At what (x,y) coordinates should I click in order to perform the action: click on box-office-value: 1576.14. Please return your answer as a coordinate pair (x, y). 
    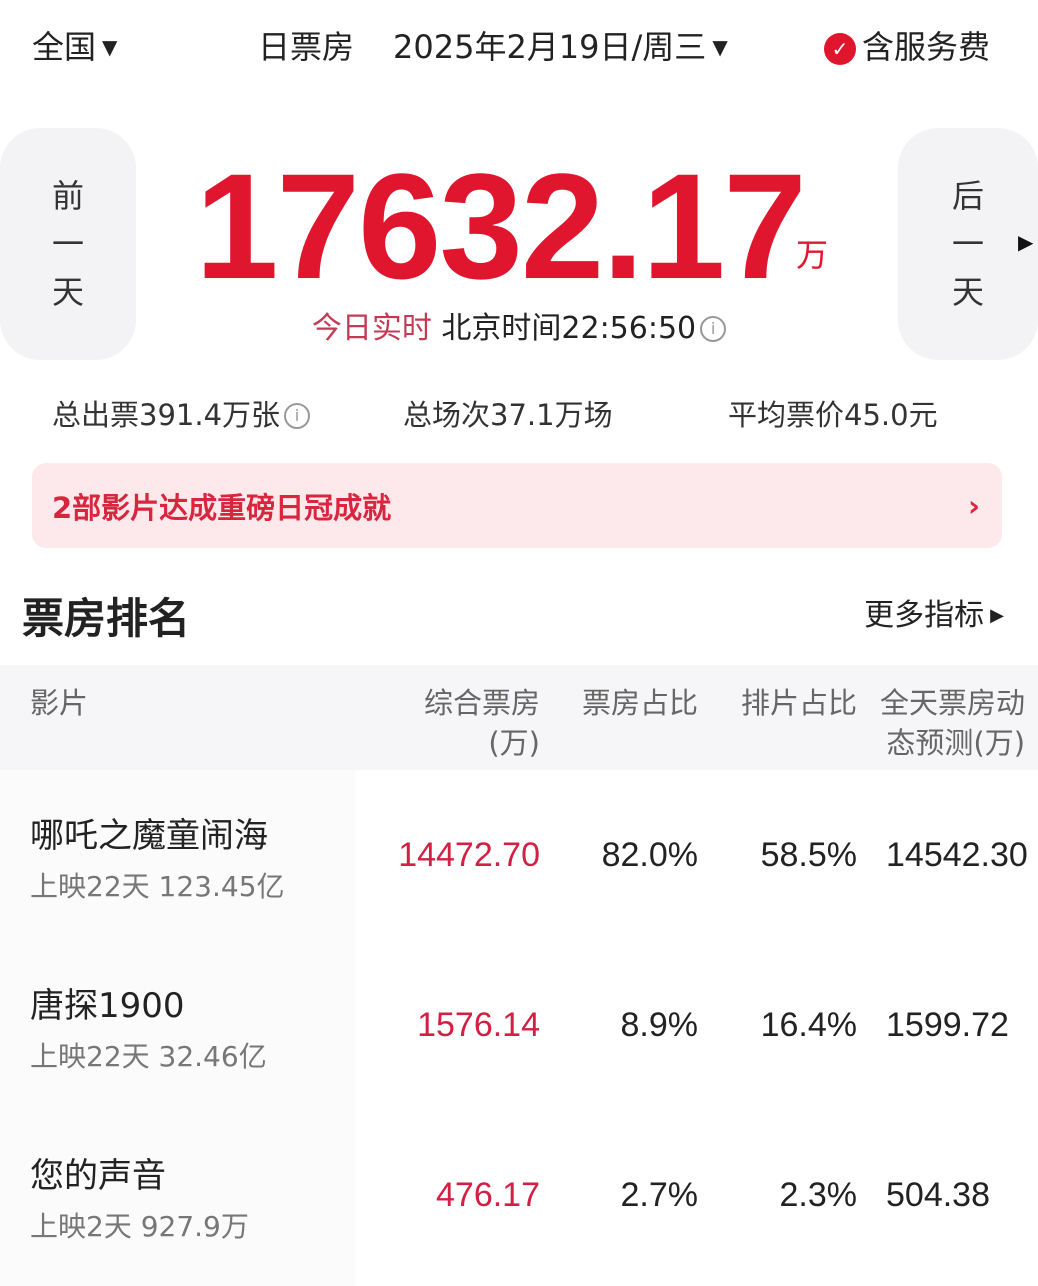
    Looking at the image, I should click on (478, 1025).